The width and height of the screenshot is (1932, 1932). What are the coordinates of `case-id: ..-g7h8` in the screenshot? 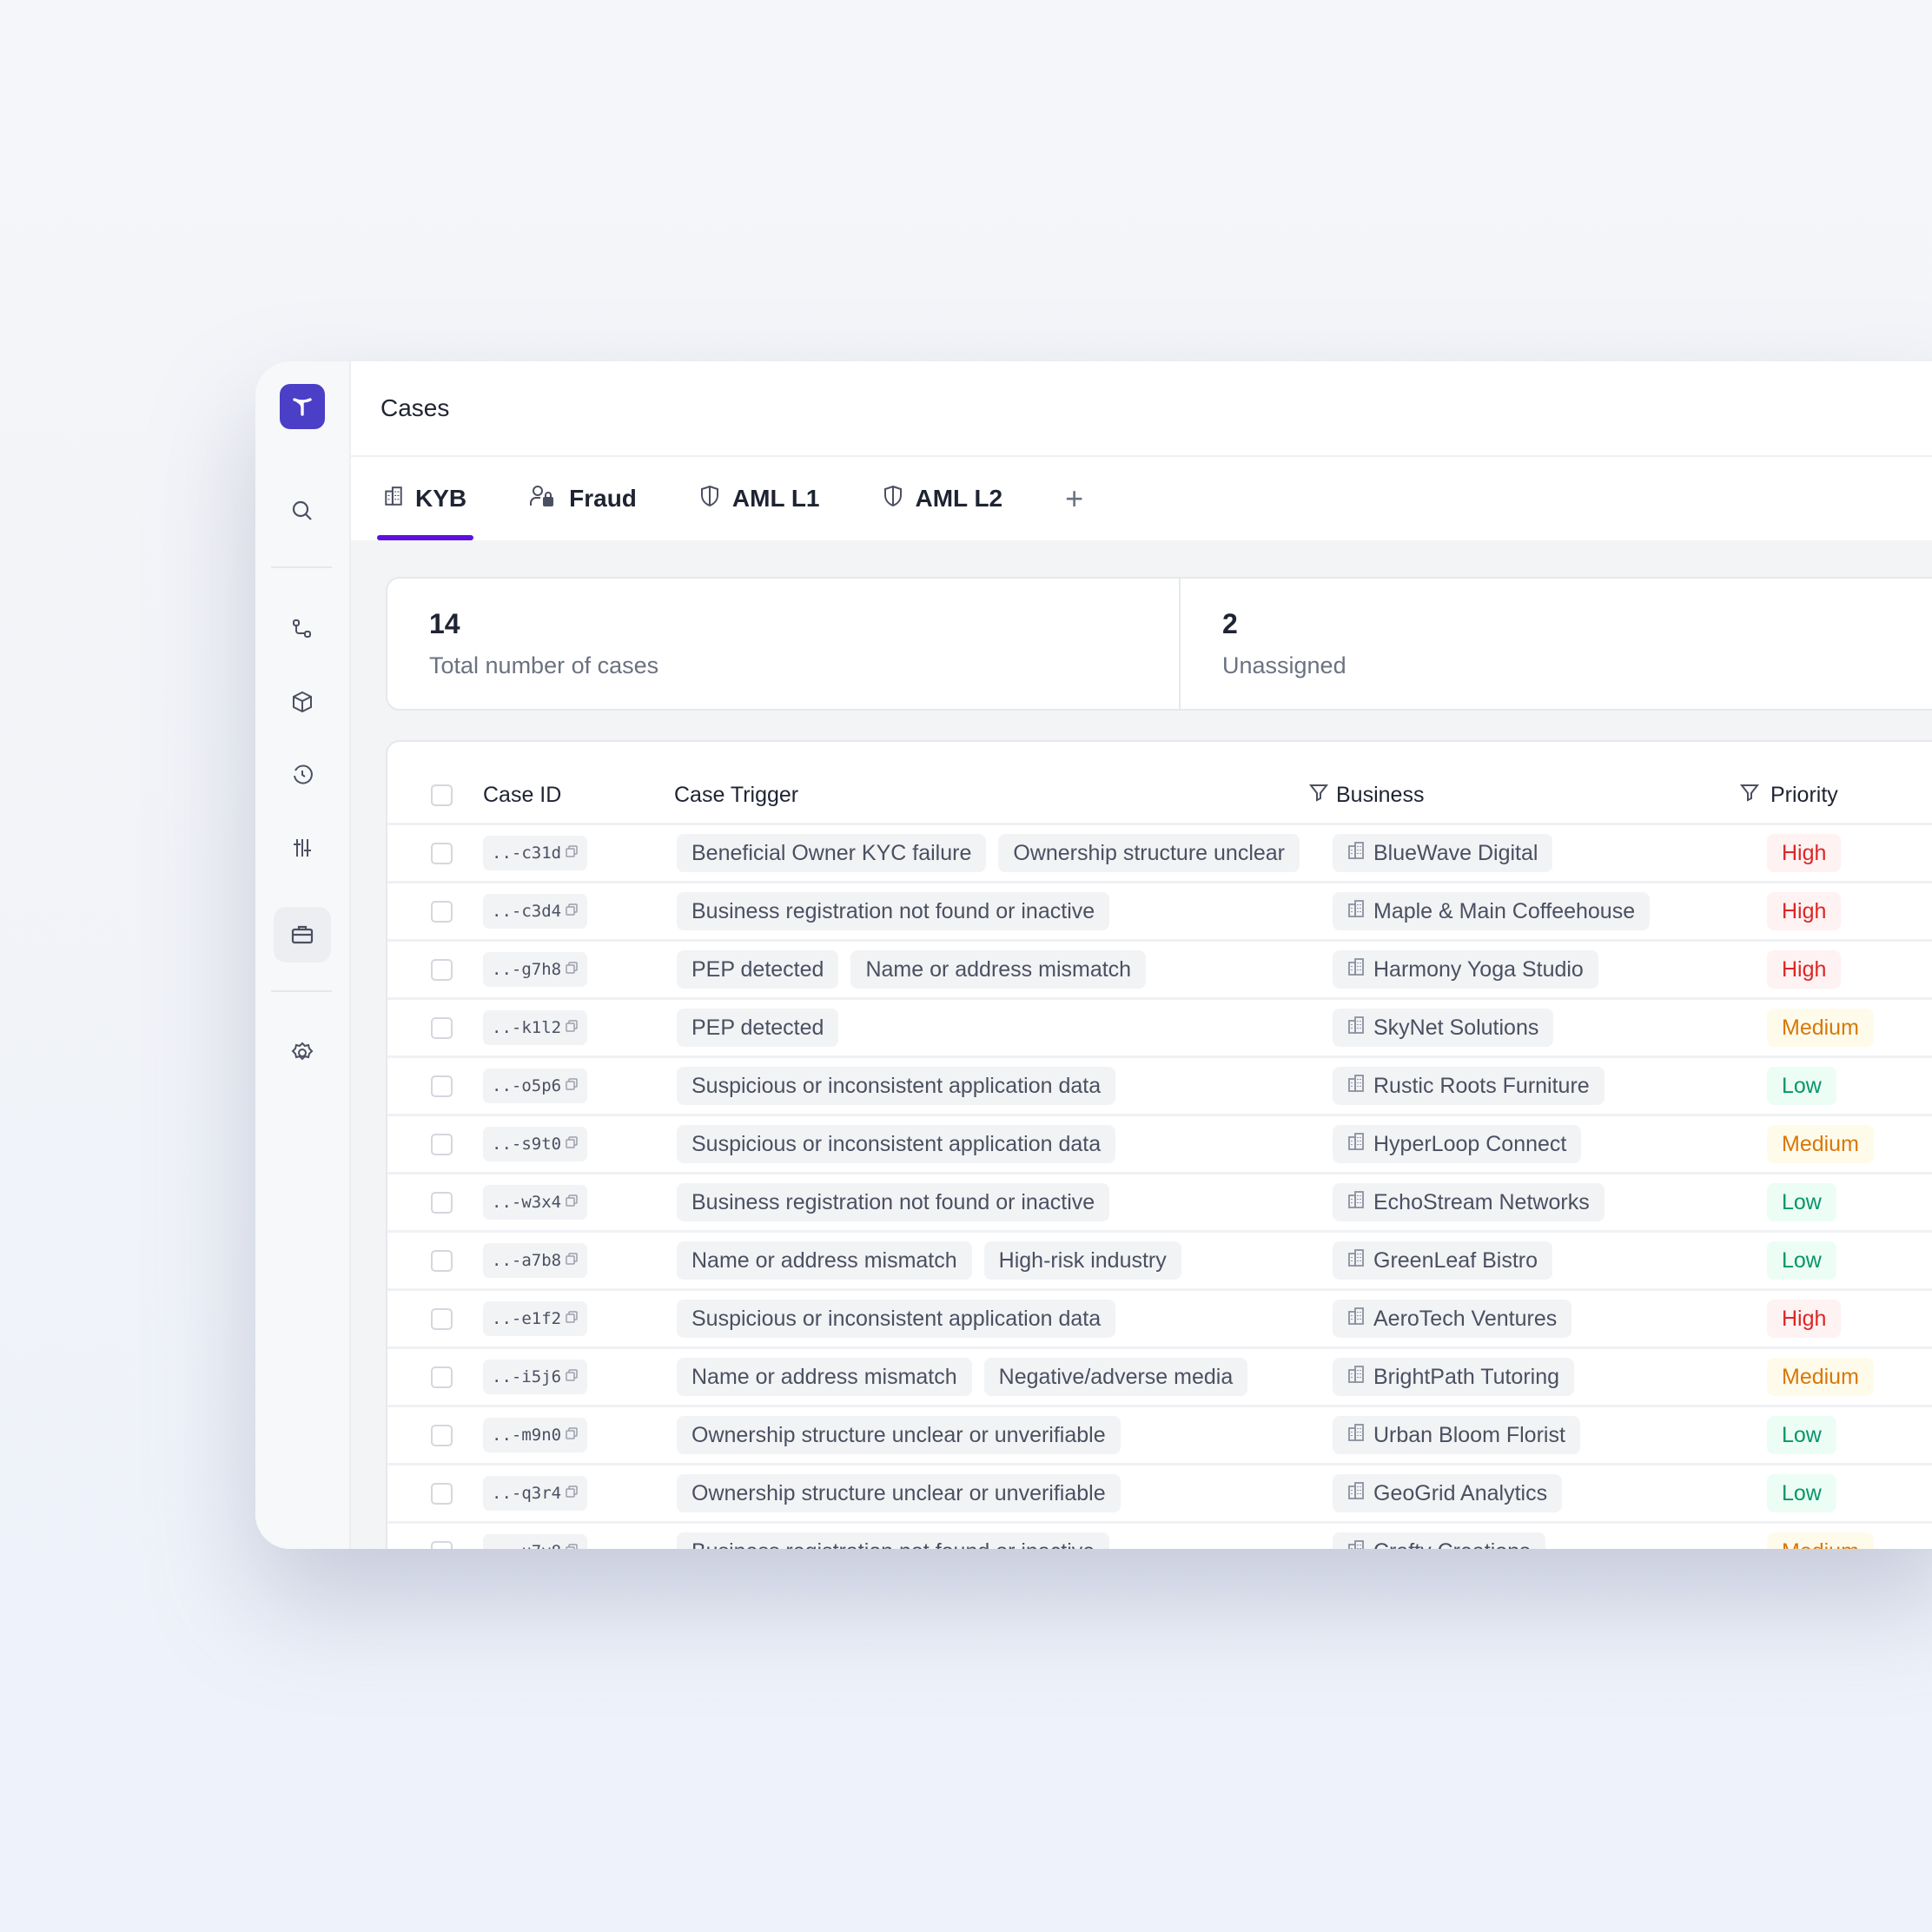 It's located at (536, 970).